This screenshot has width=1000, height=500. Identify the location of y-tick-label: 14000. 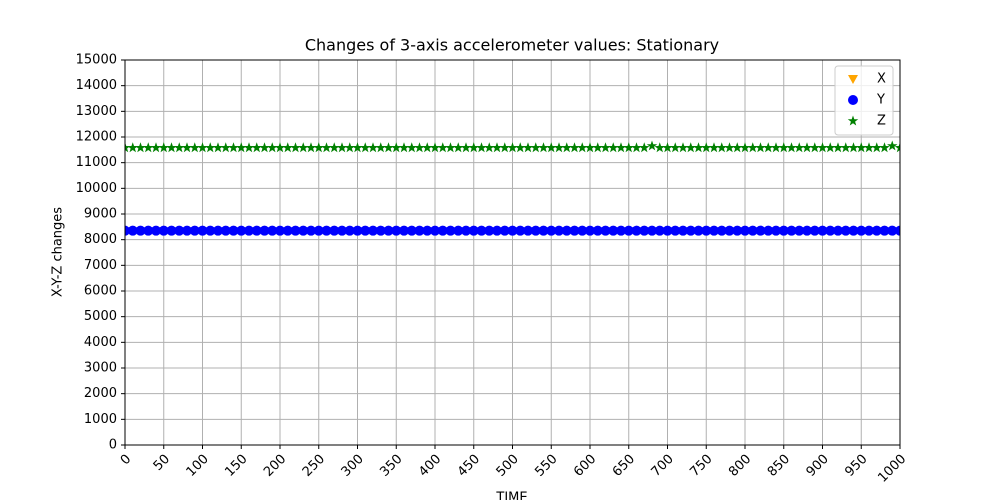
(96, 85).